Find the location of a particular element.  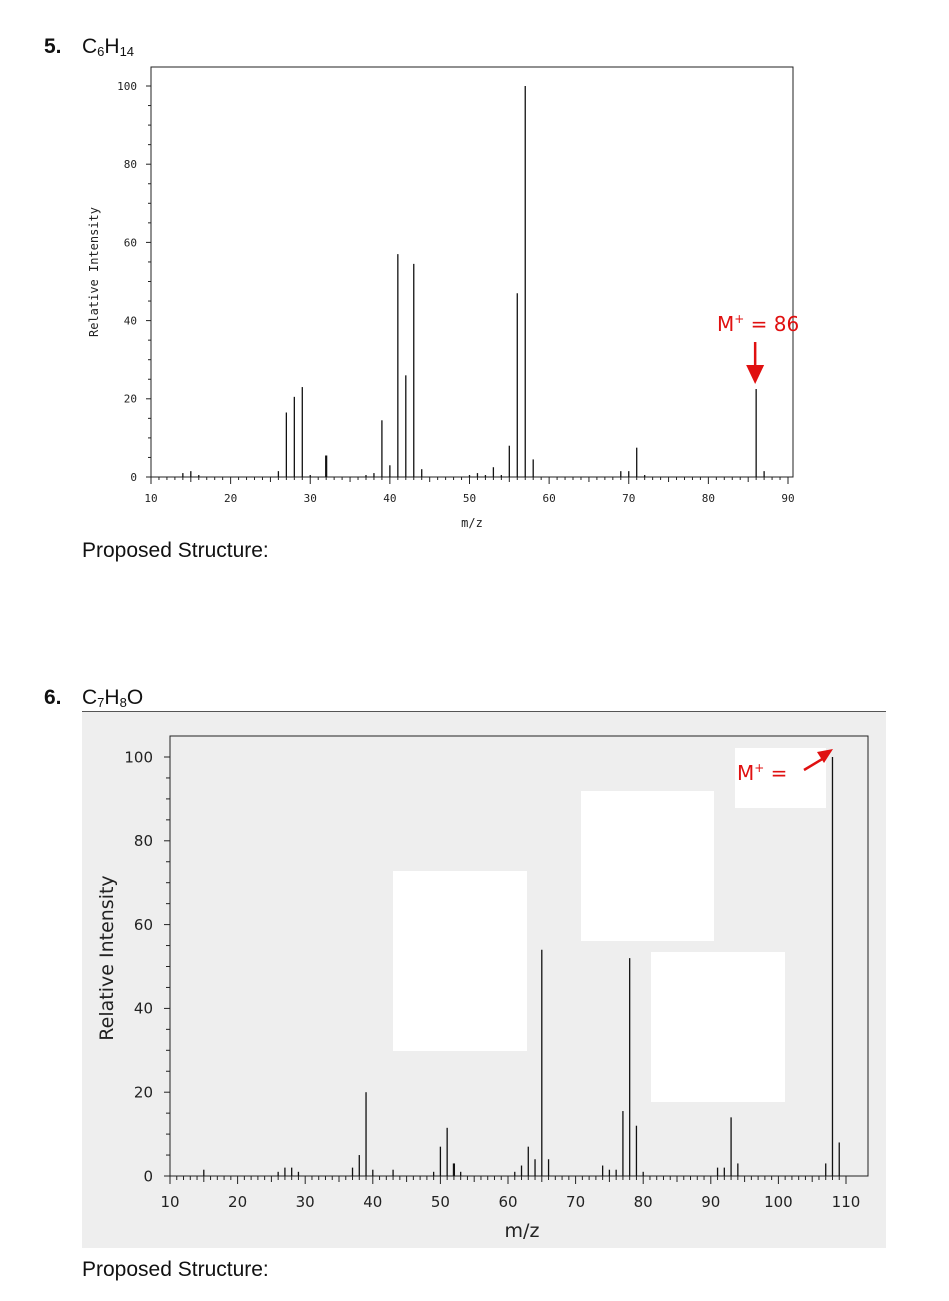

molecular-ion-label: M+ = 86 is located at coordinates (758, 324).